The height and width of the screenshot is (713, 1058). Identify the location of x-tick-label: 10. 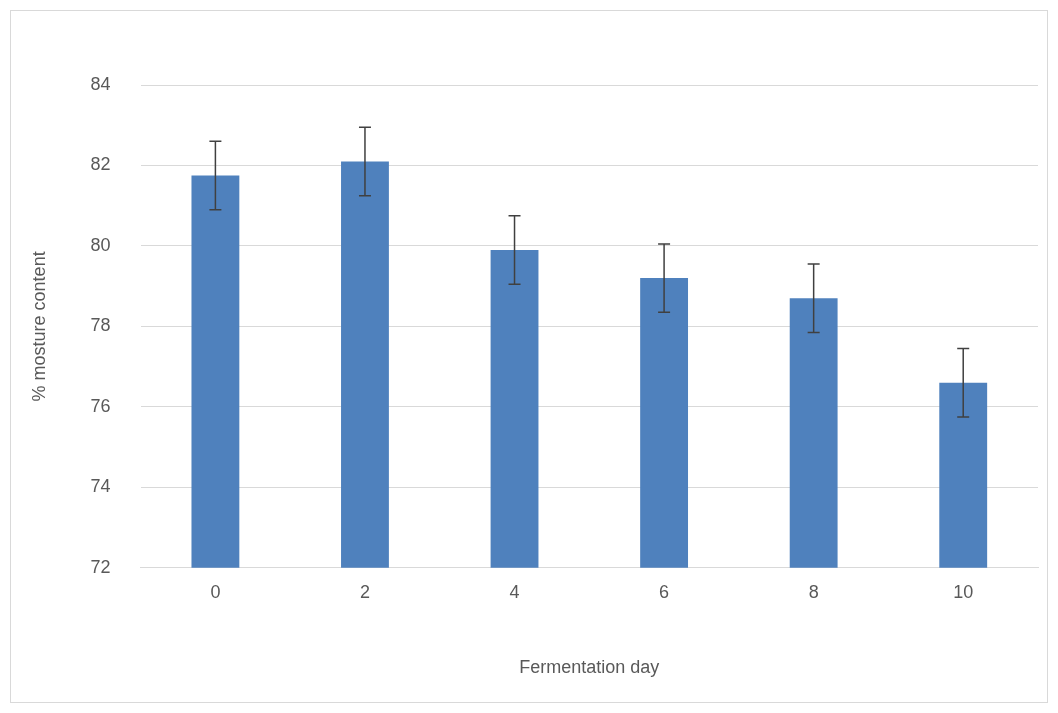
(963, 591).